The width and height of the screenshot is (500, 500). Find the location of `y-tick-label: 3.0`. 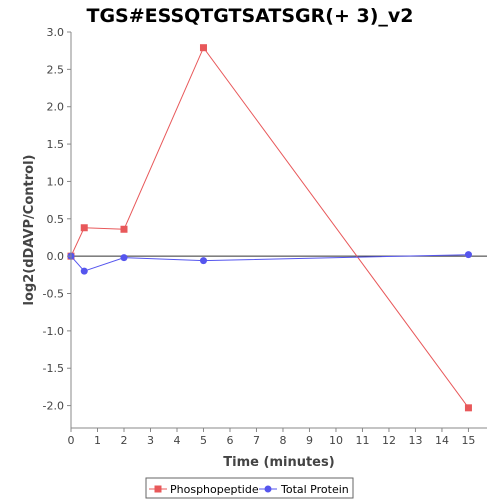

y-tick-label: 3.0 is located at coordinates (56, 32).